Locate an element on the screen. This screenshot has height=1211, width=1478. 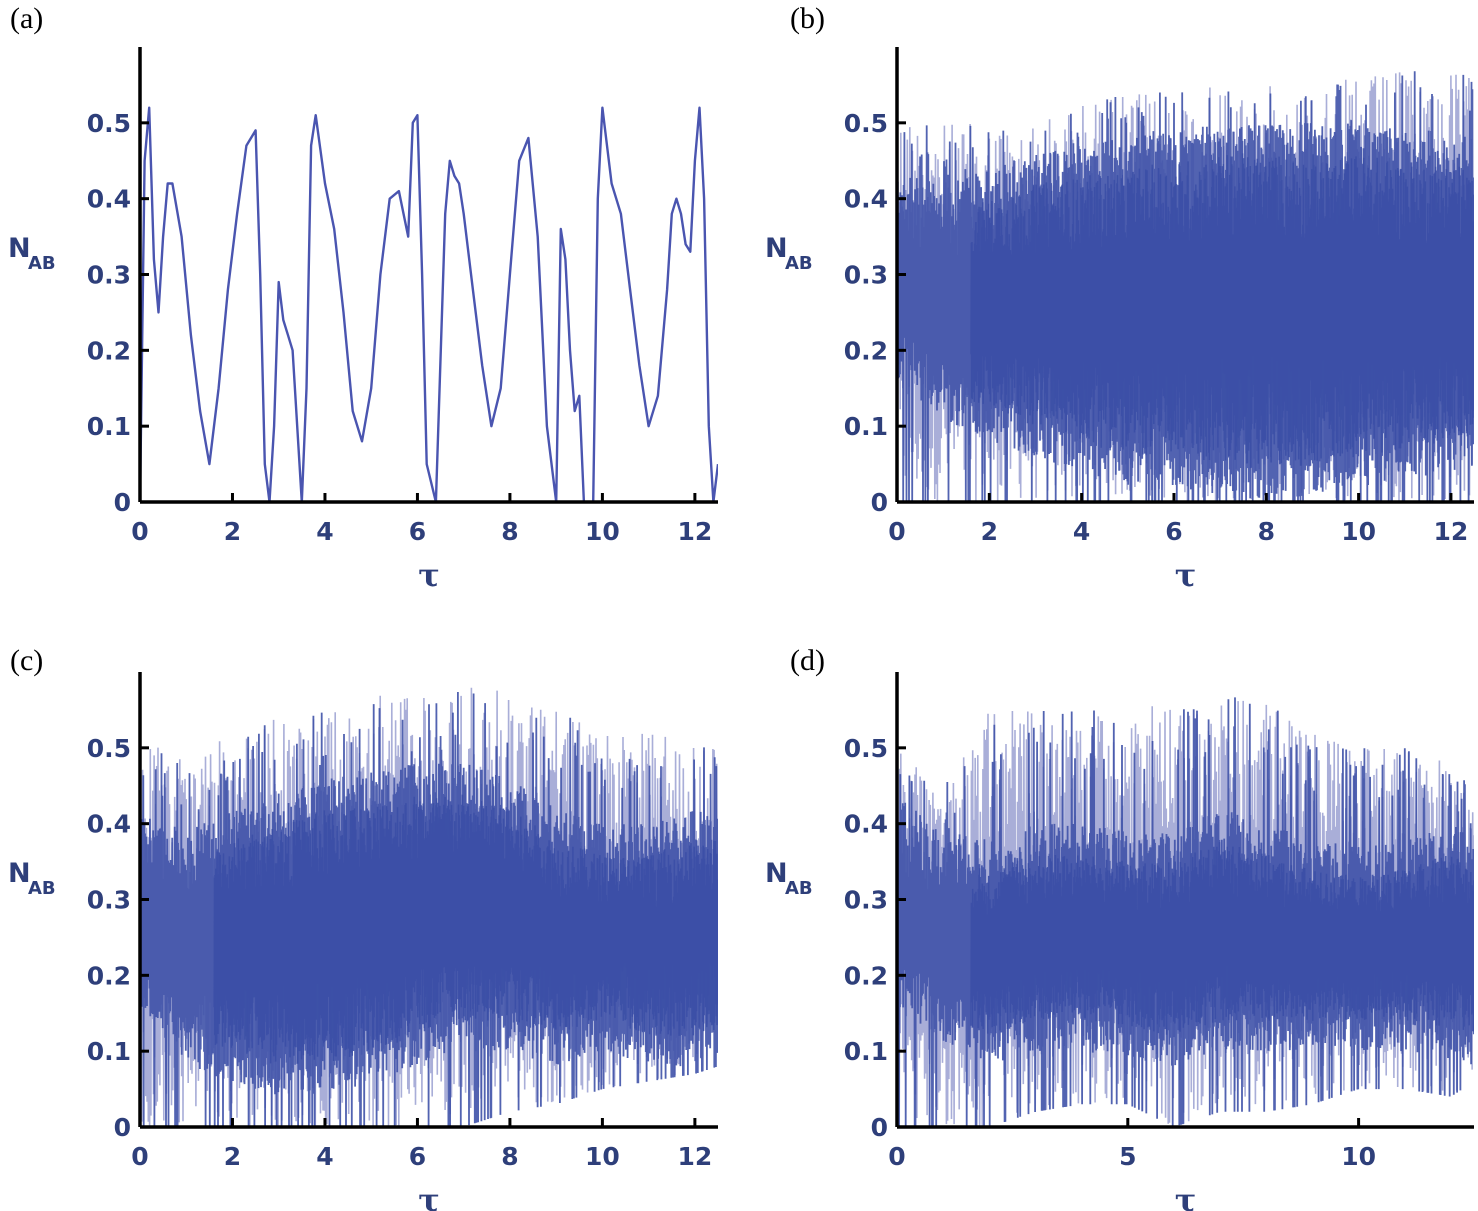
series-line is located at coordinates (429, 304).